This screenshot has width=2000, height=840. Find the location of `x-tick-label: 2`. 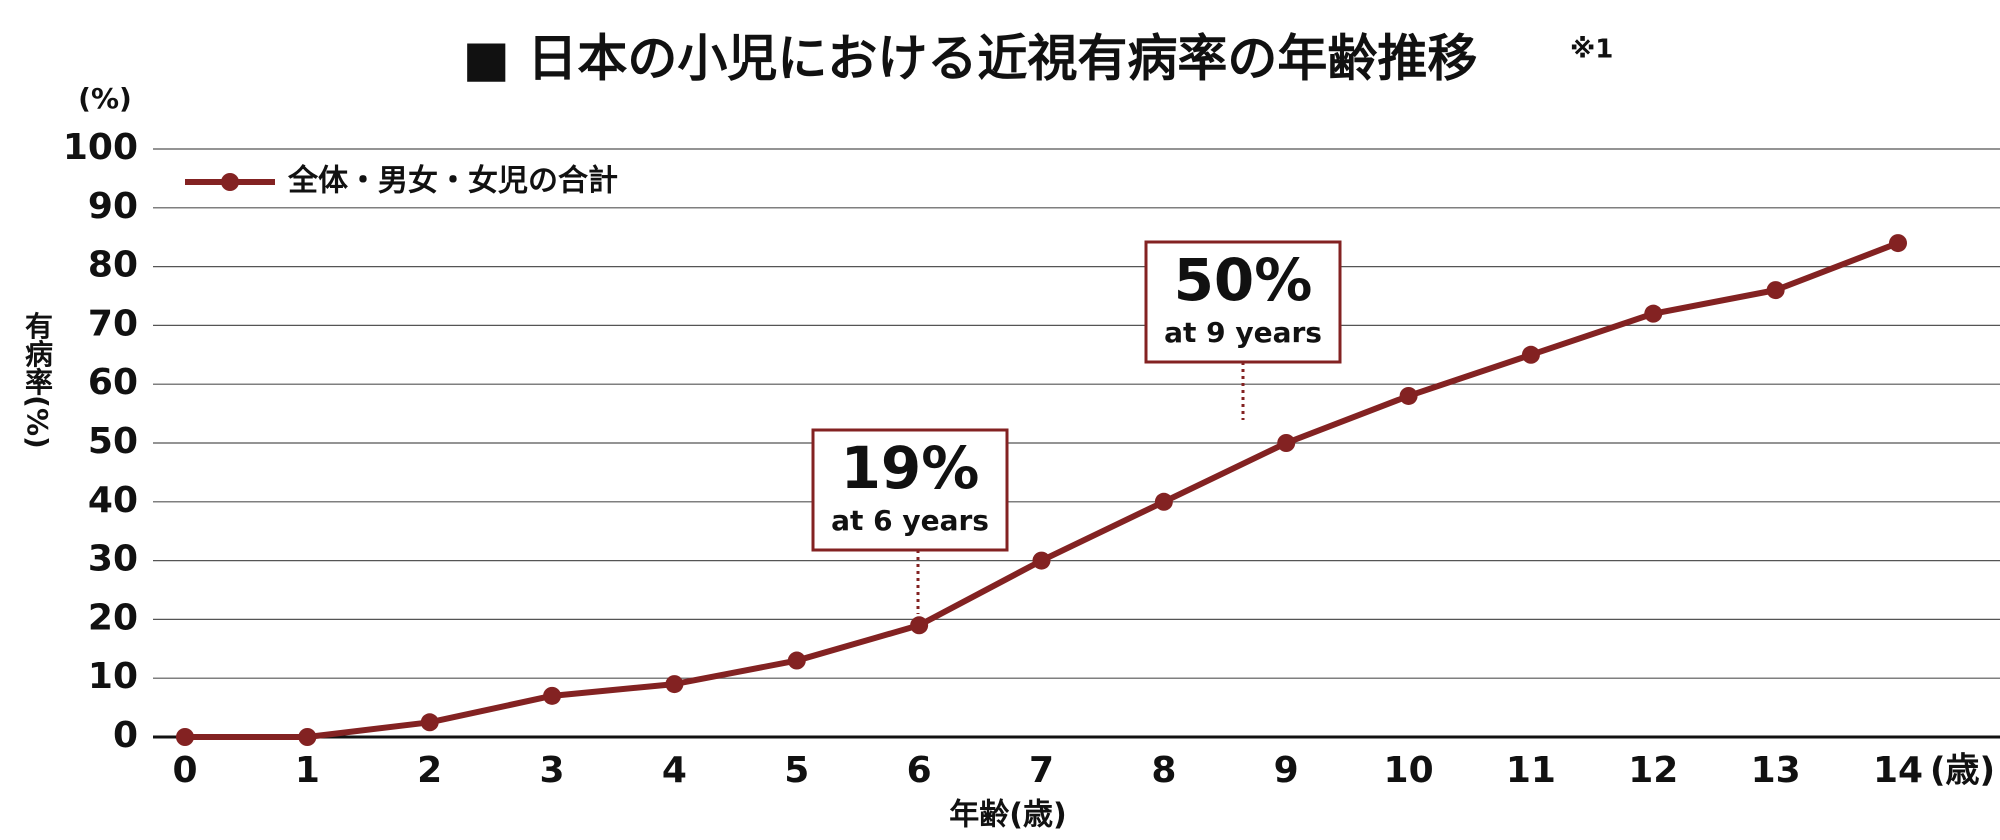

x-tick-label: 2 is located at coordinates (429, 770).